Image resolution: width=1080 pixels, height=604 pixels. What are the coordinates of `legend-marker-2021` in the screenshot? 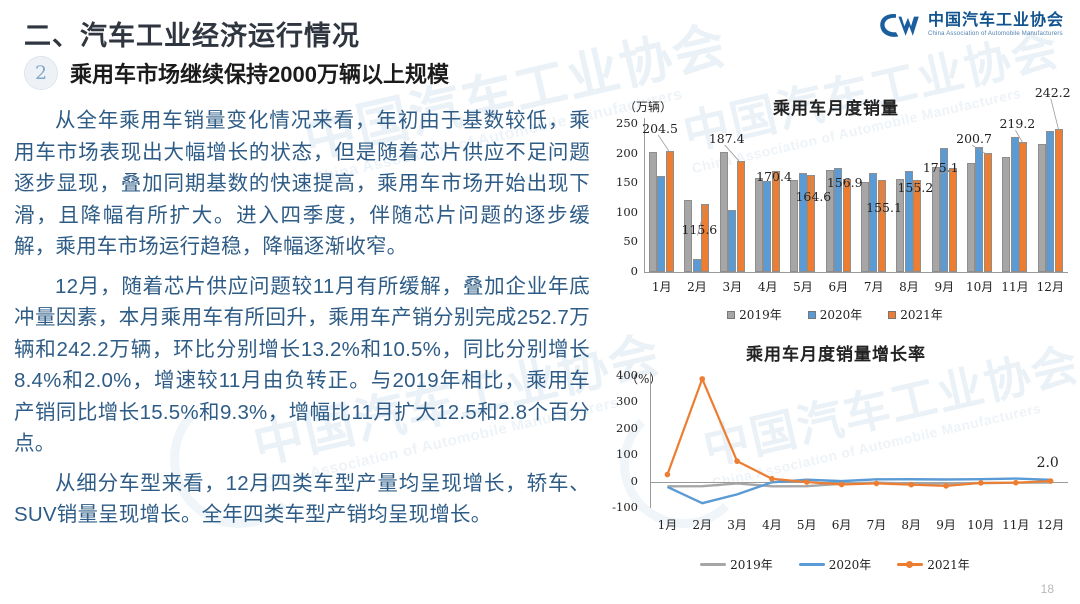 It's located at (910, 564).